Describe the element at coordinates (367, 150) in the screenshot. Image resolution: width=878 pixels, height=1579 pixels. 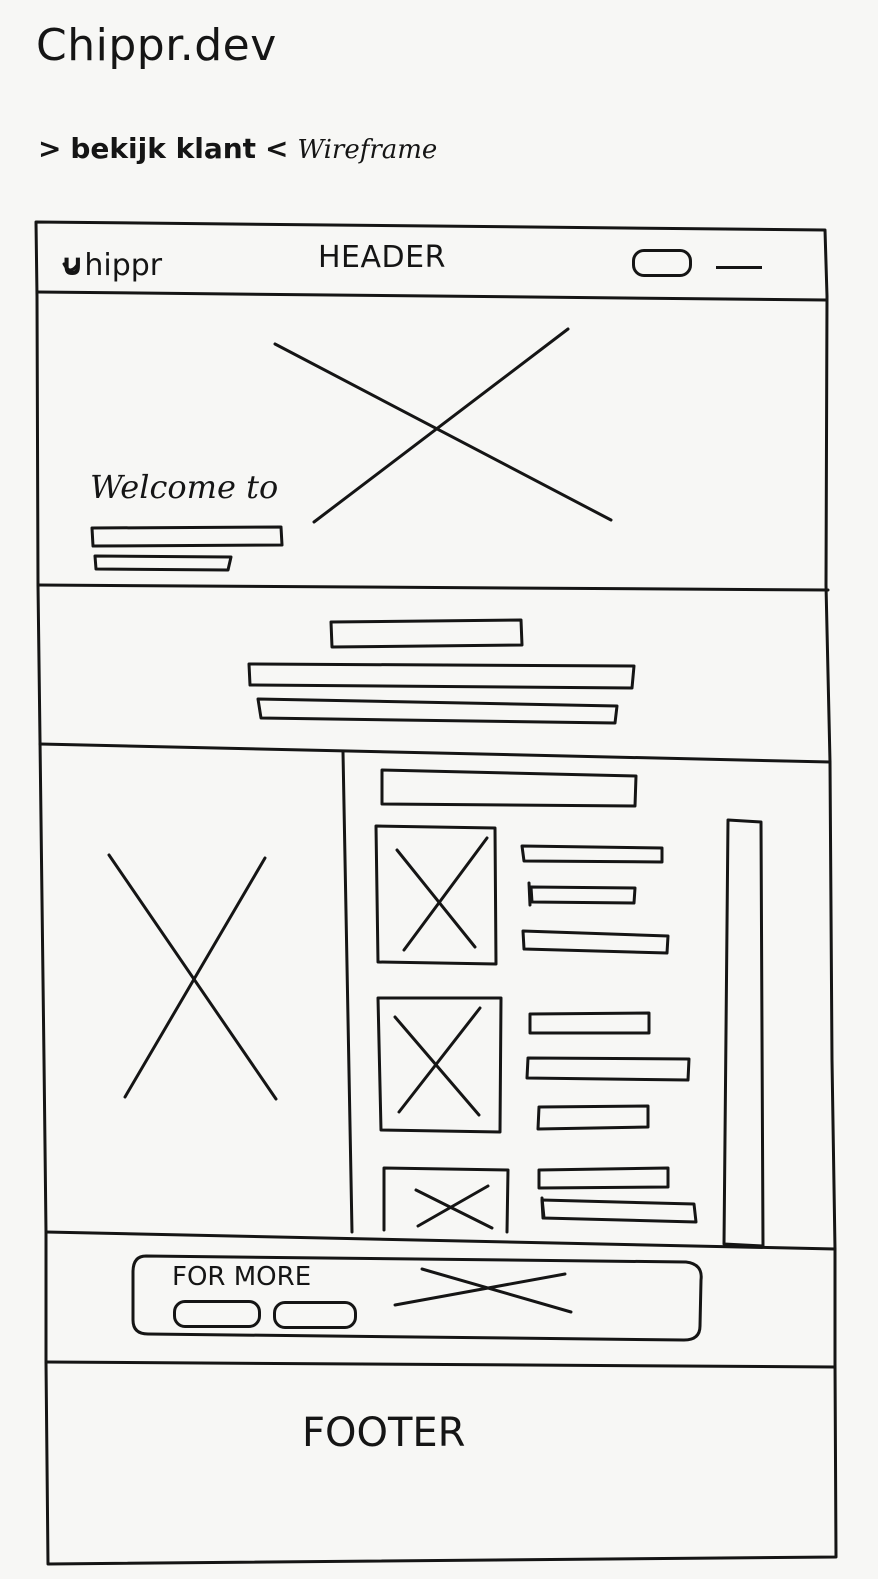
I see `wireframe-note: Wireframe` at that location.